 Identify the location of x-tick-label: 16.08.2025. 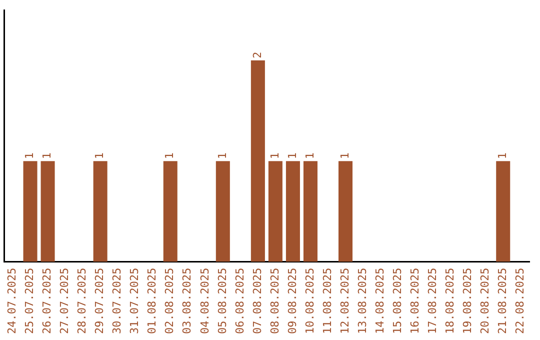
(415, 301).